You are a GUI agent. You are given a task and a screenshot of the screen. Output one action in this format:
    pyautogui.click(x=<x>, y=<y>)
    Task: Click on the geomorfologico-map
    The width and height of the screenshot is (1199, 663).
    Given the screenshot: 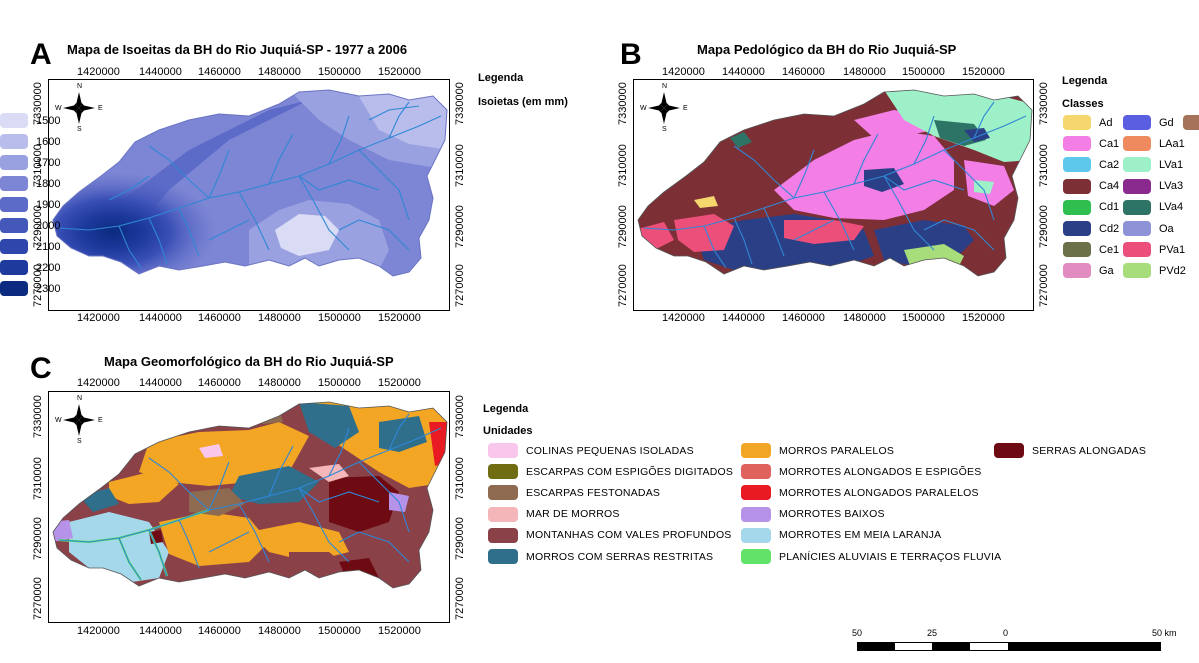 What is the action you would take?
    pyautogui.click(x=250, y=495)
    